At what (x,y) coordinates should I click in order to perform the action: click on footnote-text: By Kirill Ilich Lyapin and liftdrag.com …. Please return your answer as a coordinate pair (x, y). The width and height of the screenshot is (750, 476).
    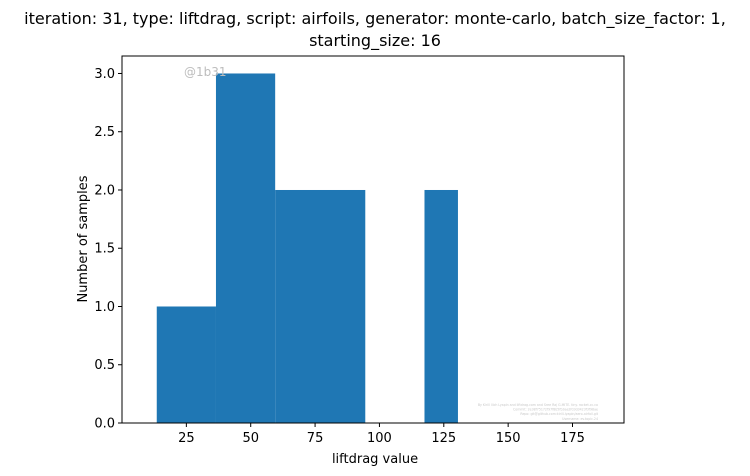
    Looking at the image, I should click on (538, 412).